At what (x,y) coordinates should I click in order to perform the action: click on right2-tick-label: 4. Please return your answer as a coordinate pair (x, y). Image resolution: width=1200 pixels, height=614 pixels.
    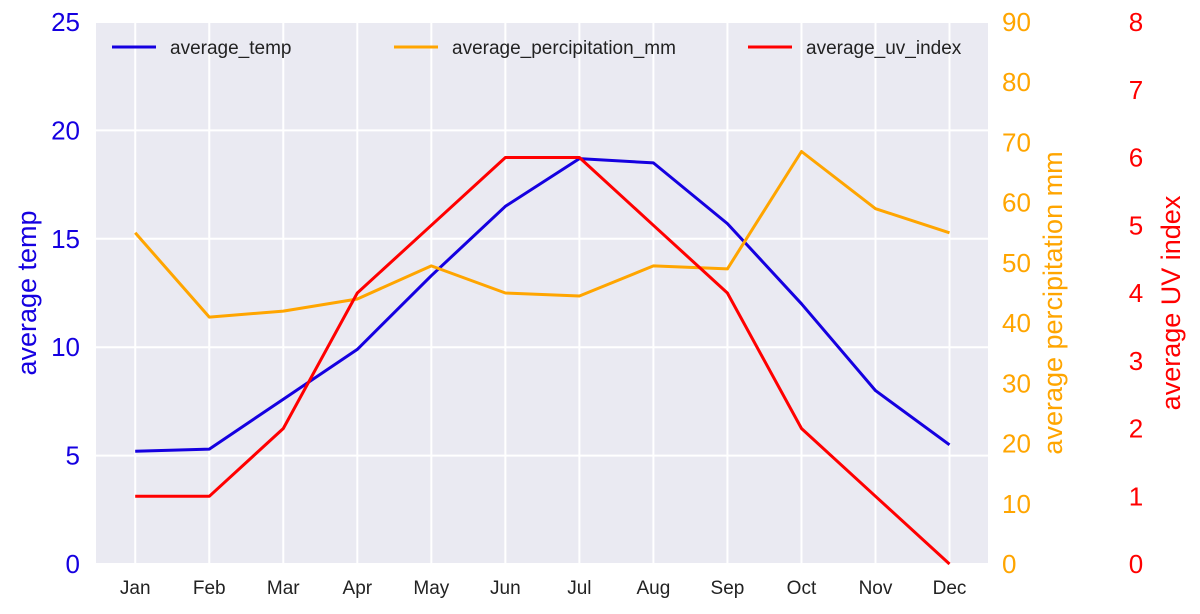
    Looking at the image, I should click on (1136, 293).